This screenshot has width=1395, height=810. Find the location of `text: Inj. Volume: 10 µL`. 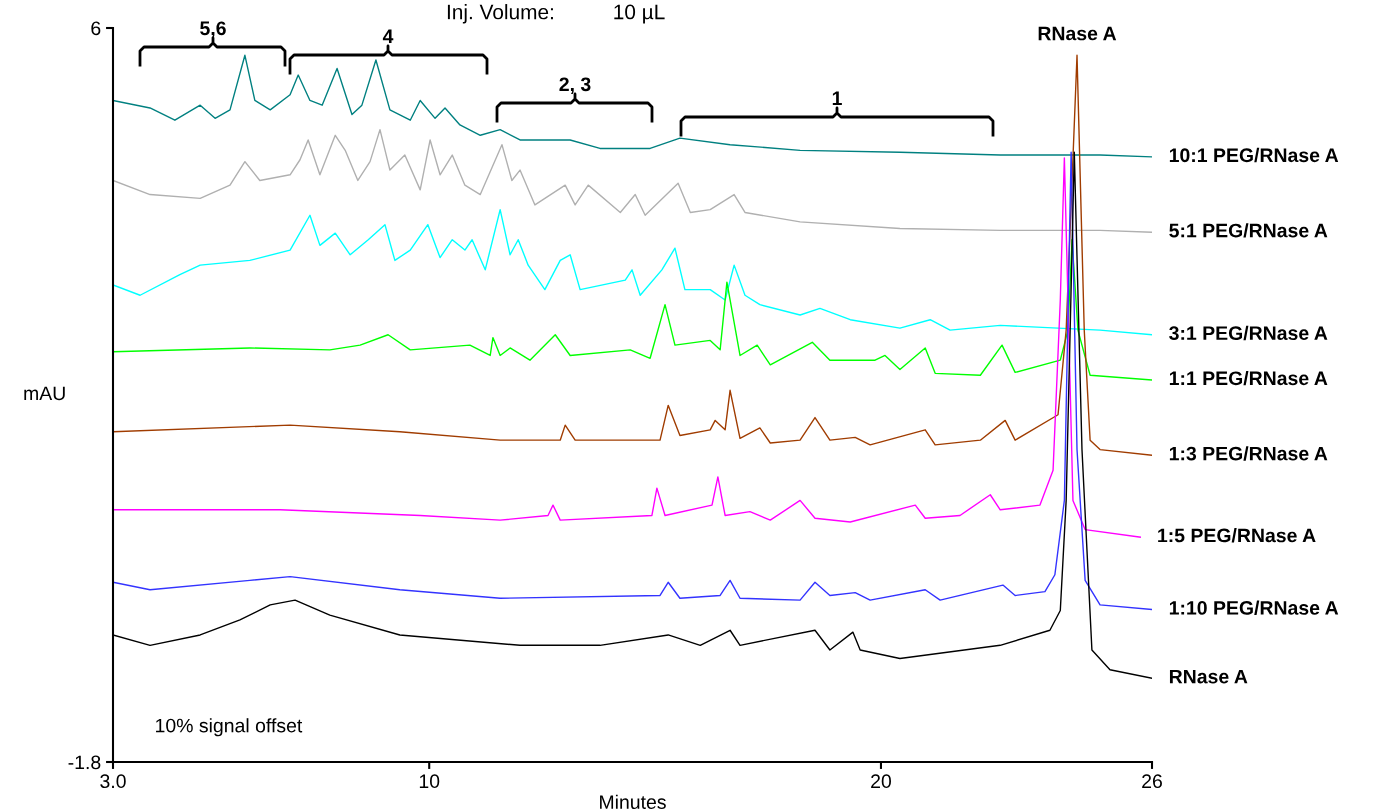

text: Inj. Volume: 10 µL is located at coordinates (556, 14).